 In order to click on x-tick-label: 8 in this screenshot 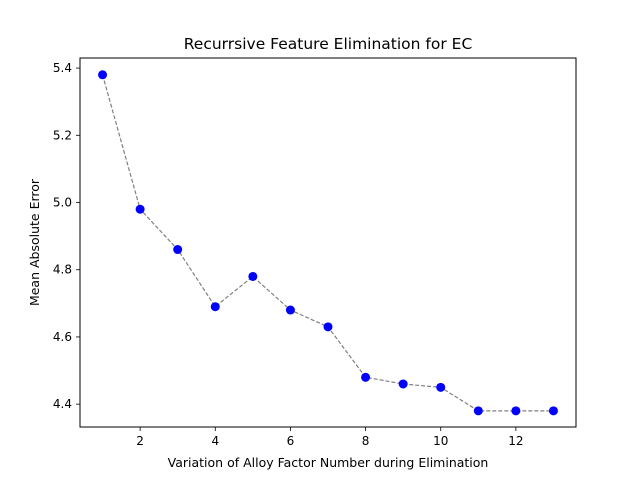, I will do `click(366, 441)`.